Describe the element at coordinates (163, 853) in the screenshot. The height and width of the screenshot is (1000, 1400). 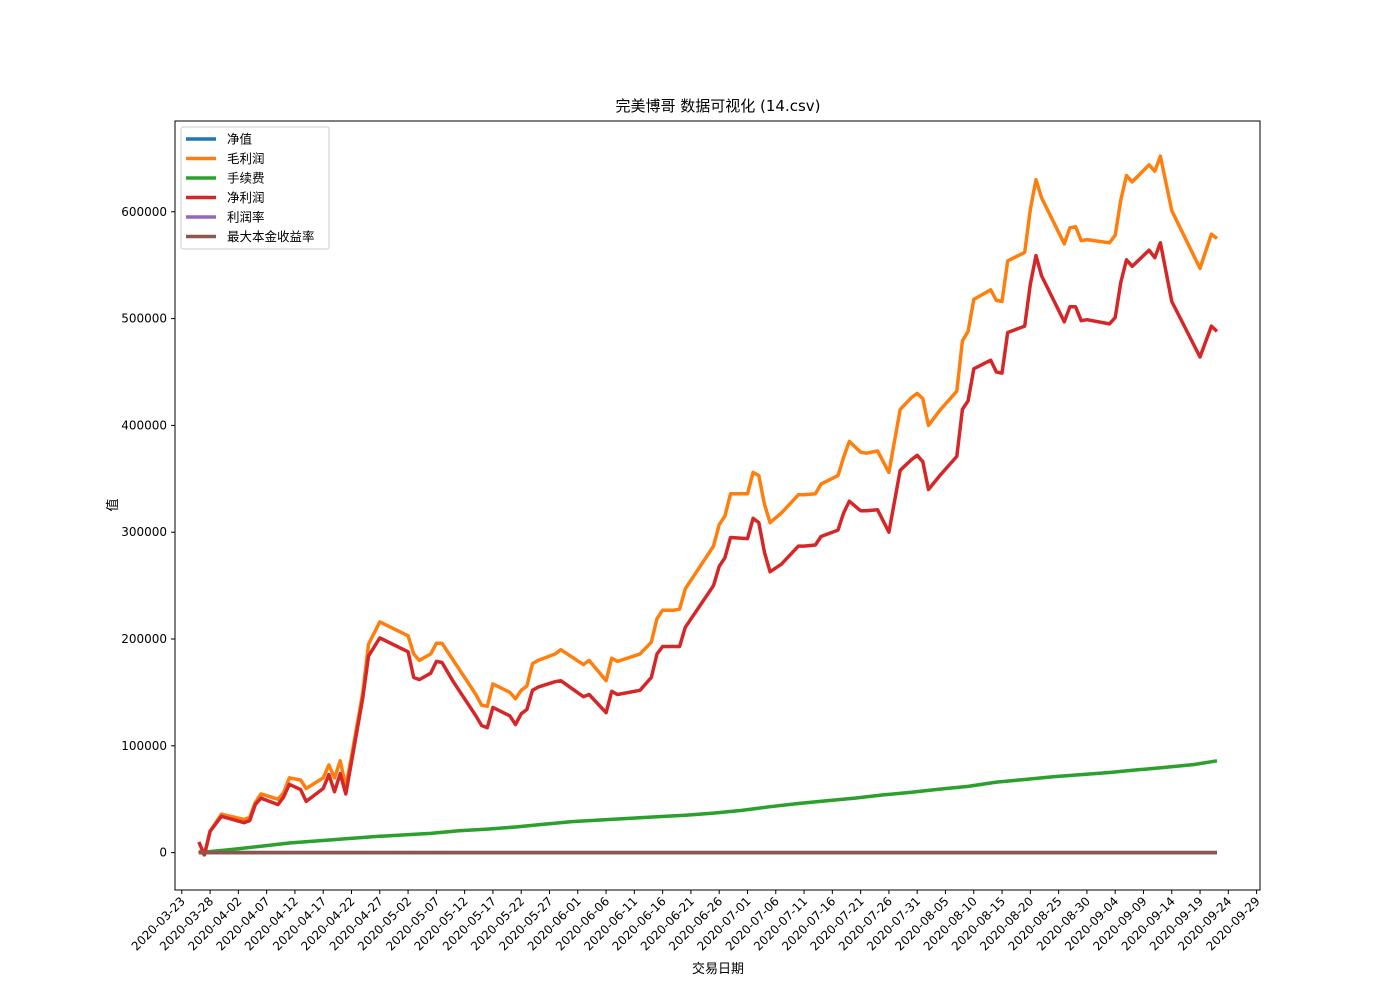
I see `y-tick-label: 0` at that location.